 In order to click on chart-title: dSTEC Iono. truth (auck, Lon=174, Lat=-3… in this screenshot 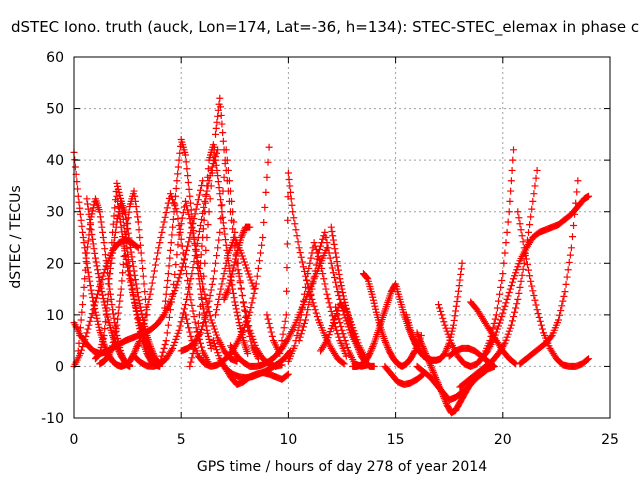, I will do `click(325, 27)`.